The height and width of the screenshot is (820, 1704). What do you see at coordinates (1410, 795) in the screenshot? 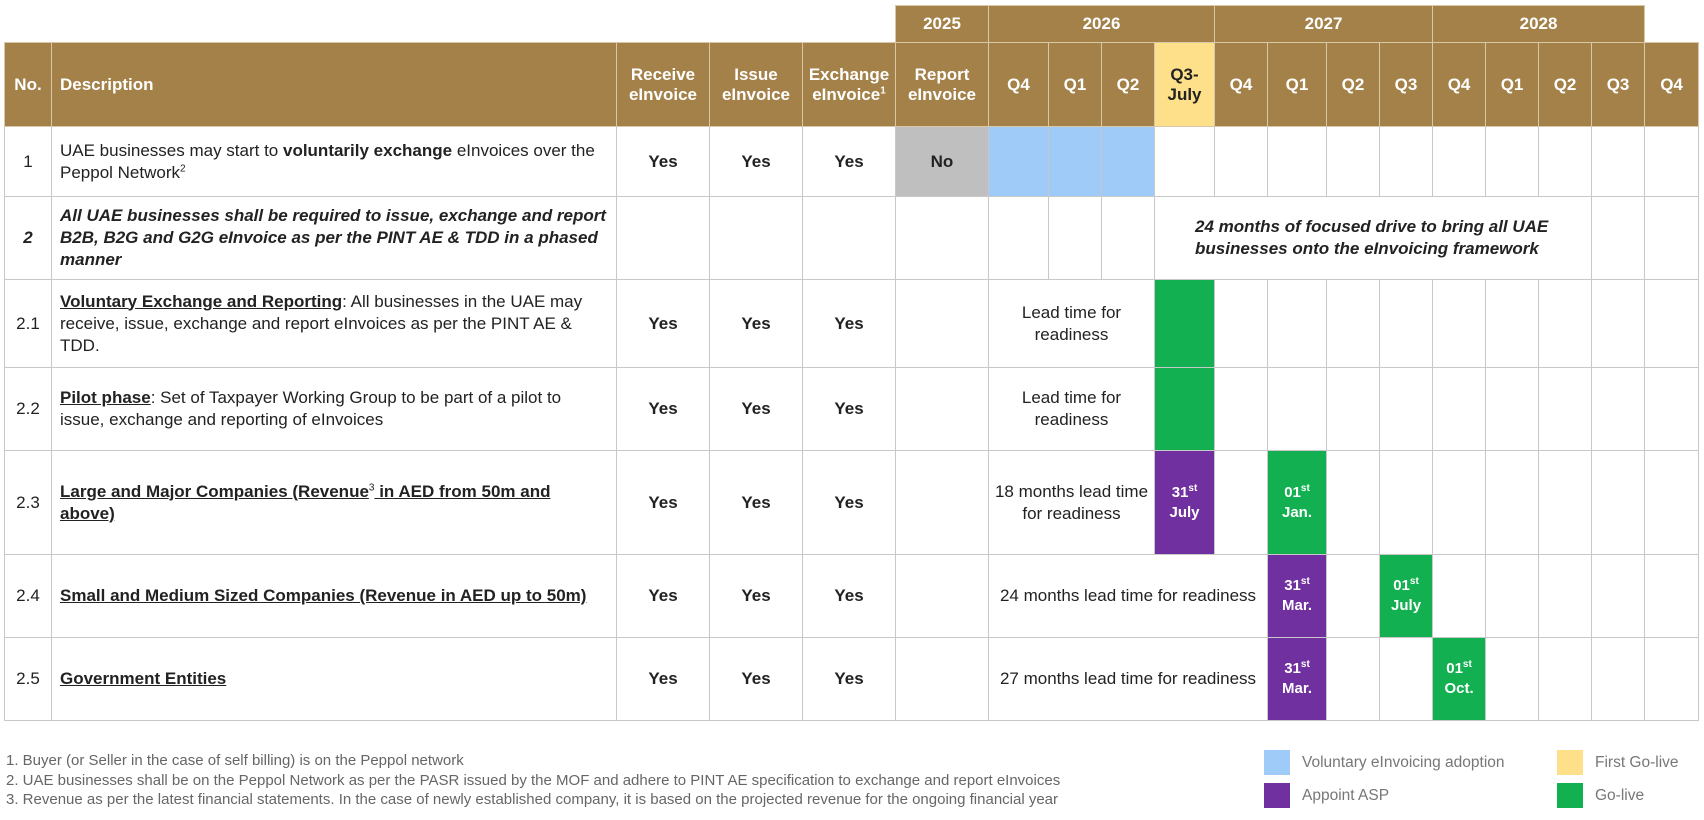
I see `legend-item: Appoint ASP` at bounding box center [1410, 795].